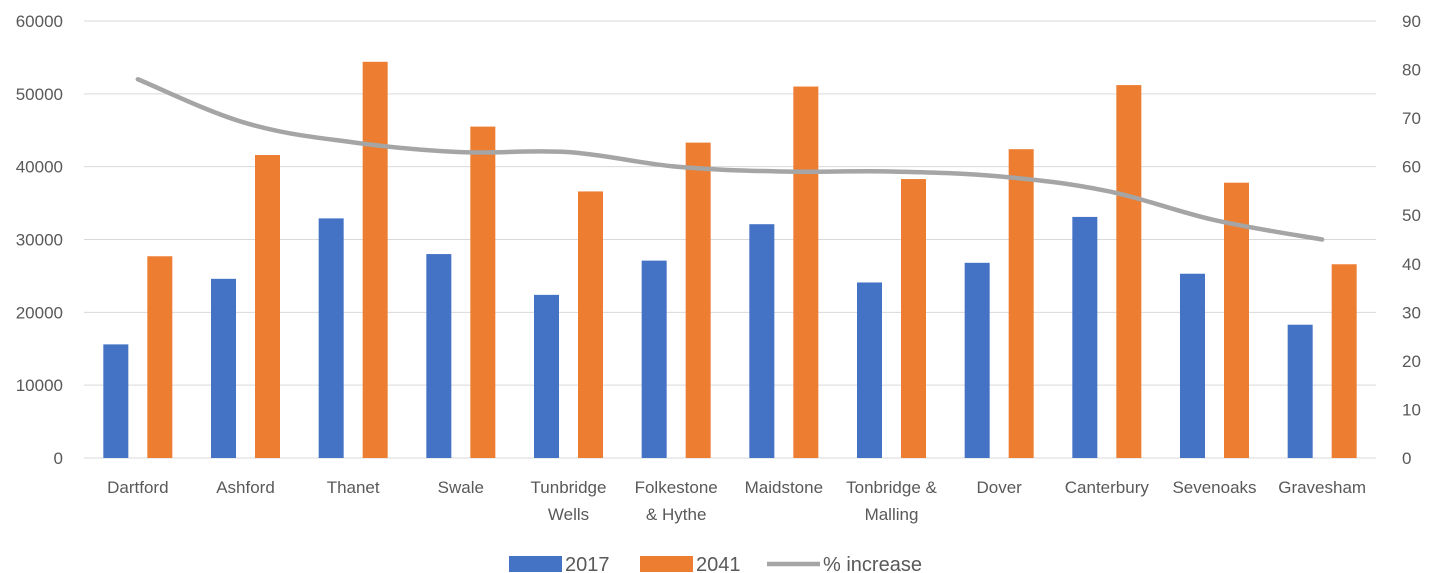 The image size is (1431, 573). I want to click on category-label: Maidstone, so click(784, 487).